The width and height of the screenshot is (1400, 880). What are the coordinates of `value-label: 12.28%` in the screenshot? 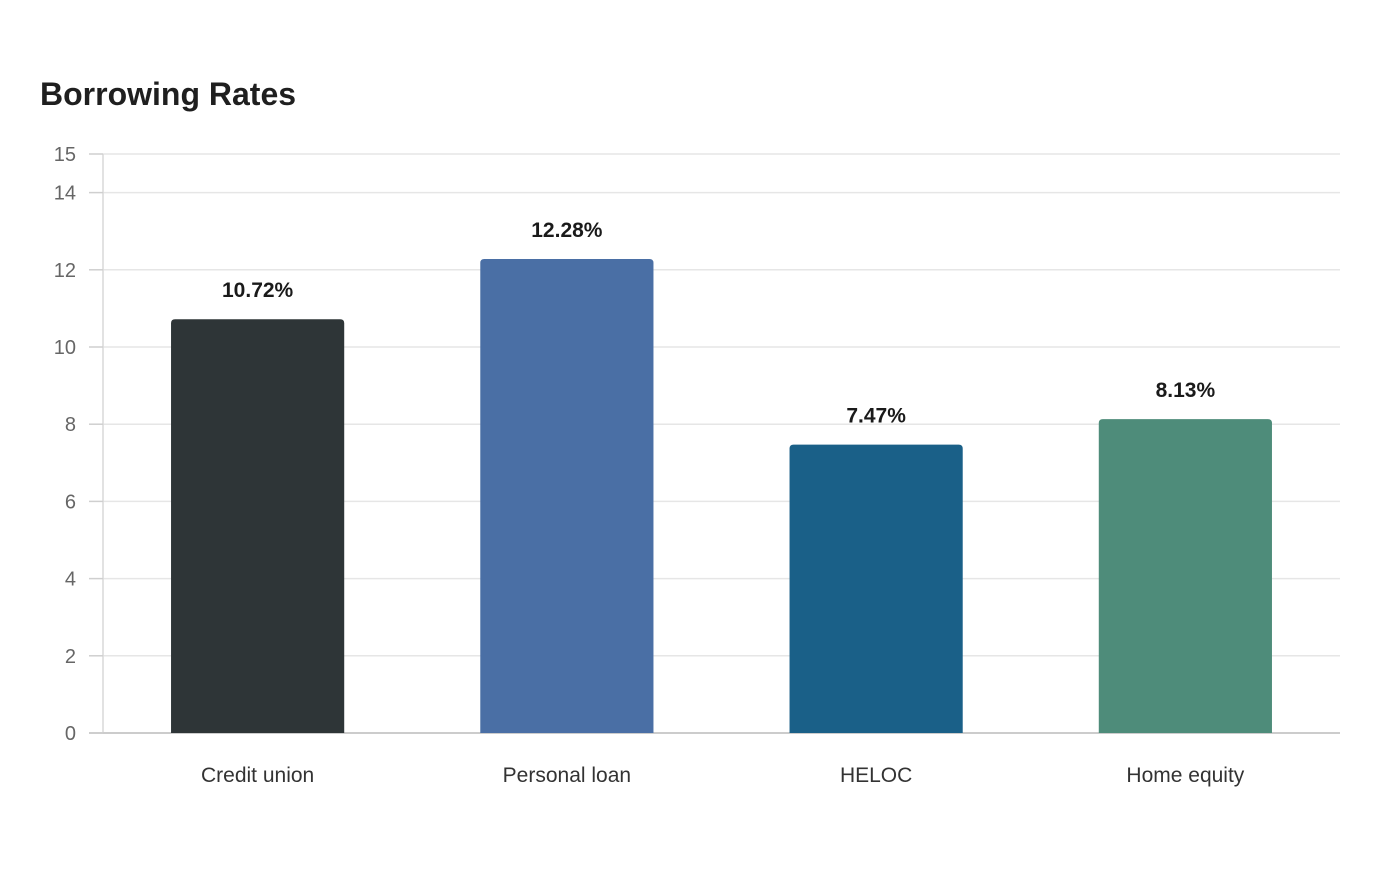 It's located at (567, 230).